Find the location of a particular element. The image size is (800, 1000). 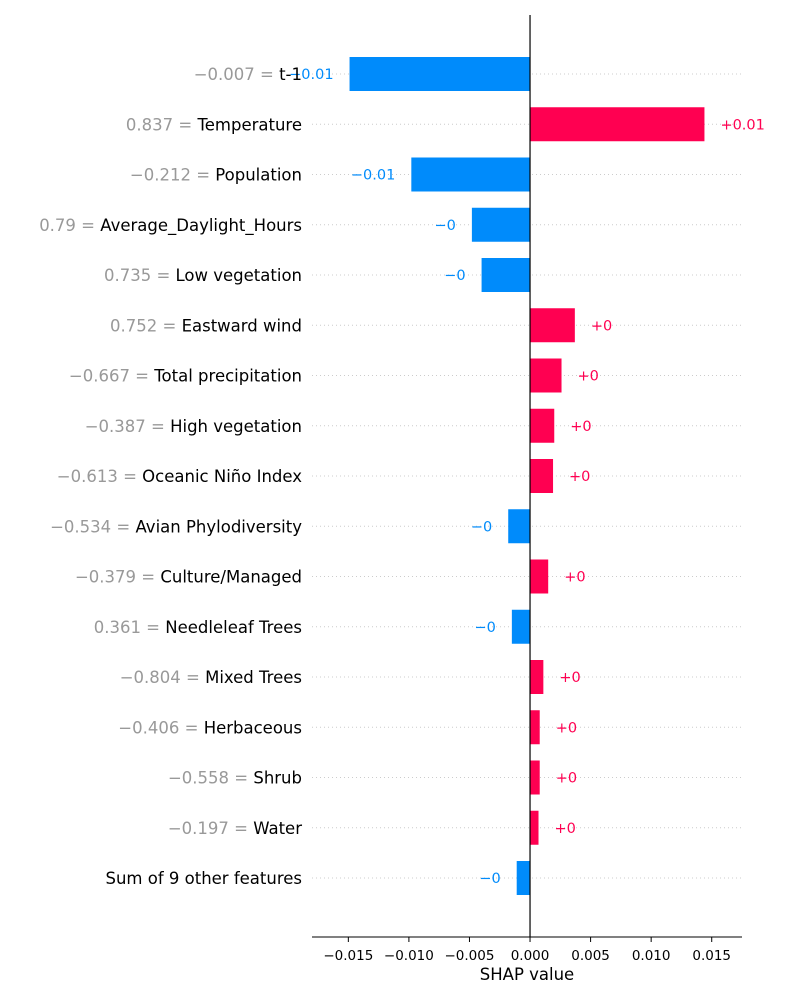

x-axis: −0.015 −0.010 −0.005 0.000 0.005 0.010 0.015 is located at coordinates (527, 950).